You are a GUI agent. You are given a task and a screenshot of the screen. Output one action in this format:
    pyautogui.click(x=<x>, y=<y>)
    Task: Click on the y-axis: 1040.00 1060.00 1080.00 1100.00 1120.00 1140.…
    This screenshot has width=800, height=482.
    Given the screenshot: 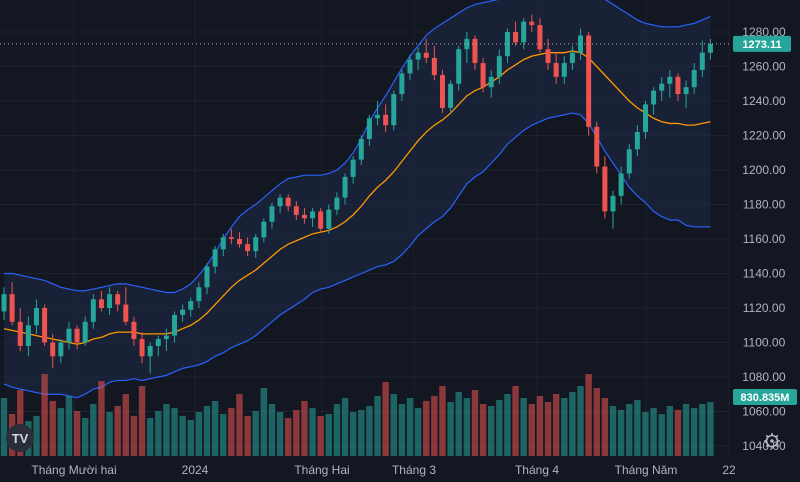 What is the action you would take?
    pyautogui.click(x=764, y=239)
    